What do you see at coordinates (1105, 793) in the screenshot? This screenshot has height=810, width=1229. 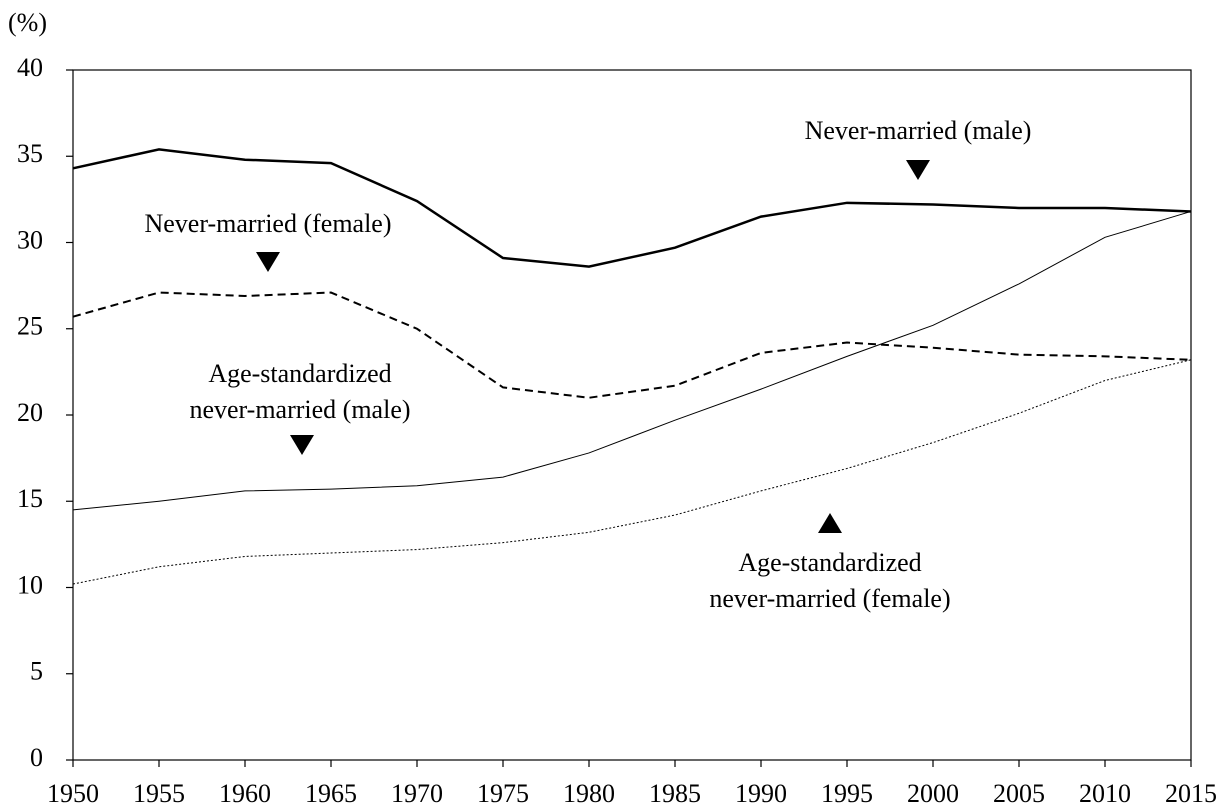 I see `x-tick-label: 2010` at bounding box center [1105, 793].